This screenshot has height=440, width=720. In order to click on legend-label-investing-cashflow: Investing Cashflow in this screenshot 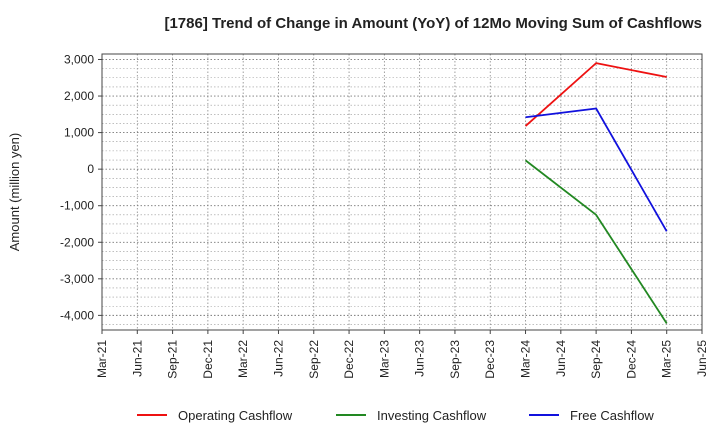, I will do `click(432, 415)`.